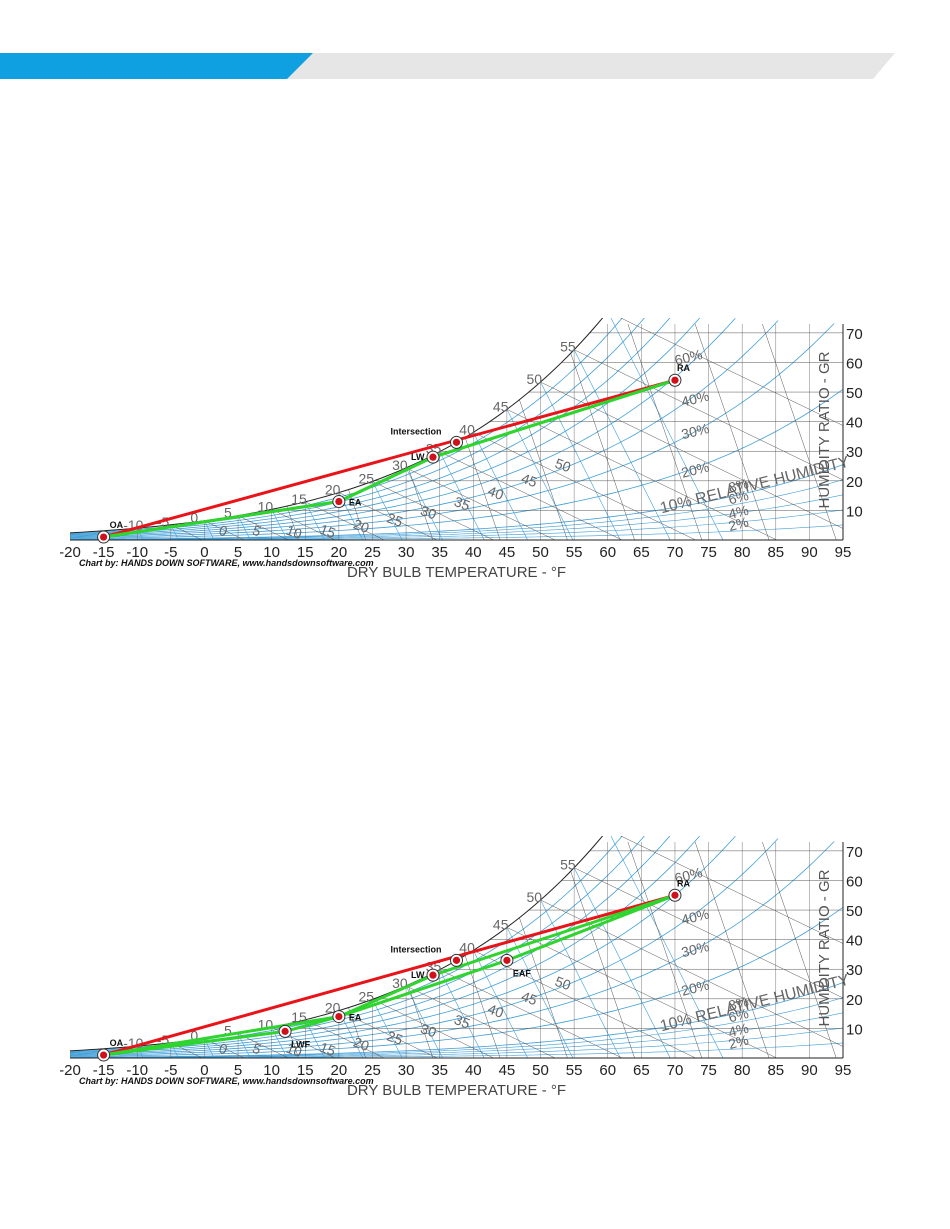 This screenshot has height=1229, width=950. What do you see at coordinates (266, 506) in the screenshot?
I see `wet-bulb-label: 10` at bounding box center [266, 506].